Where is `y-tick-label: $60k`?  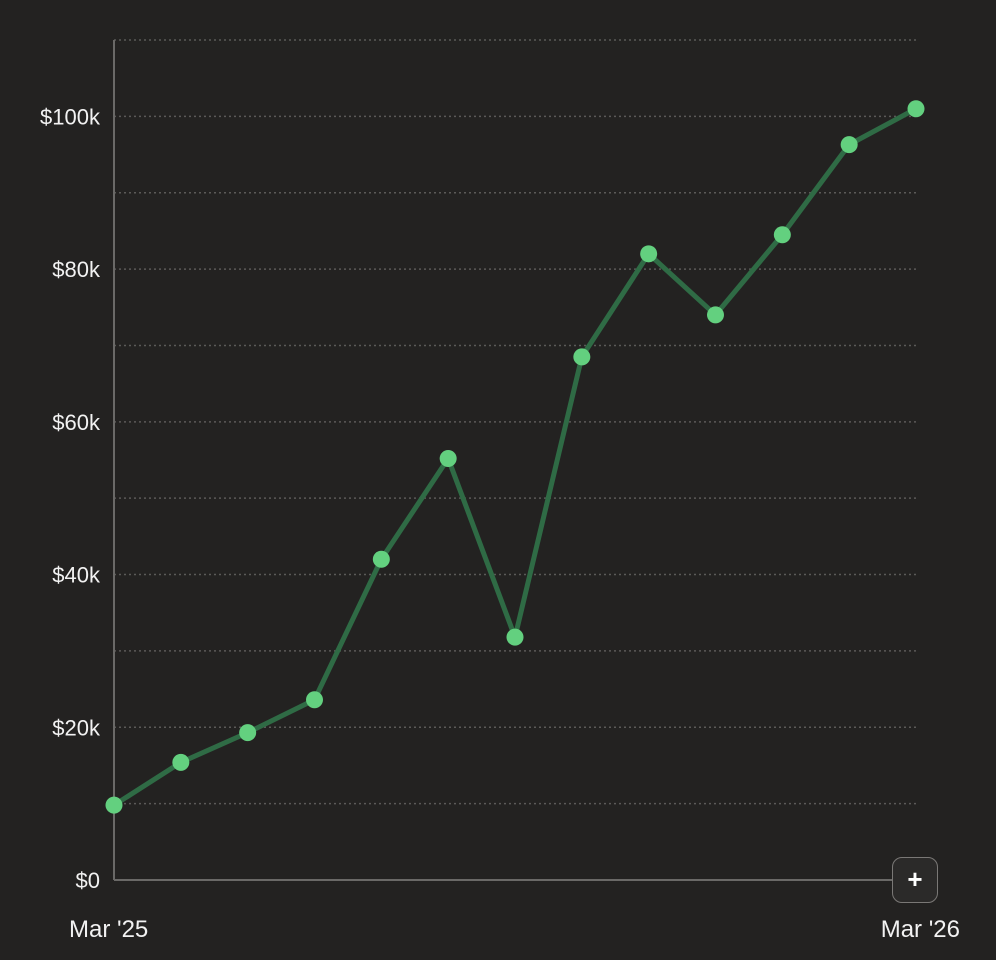
y-tick-label: $60k is located at coordinates (76, 422).